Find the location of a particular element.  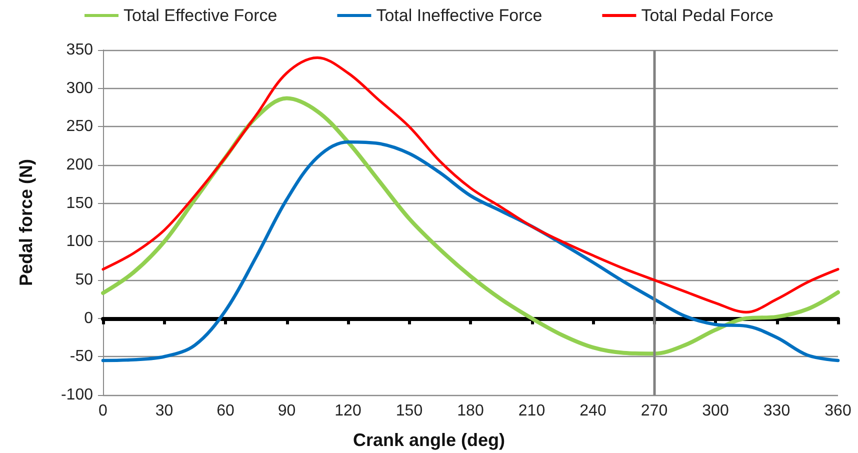

x-tick-label: 240 is located at coordinates (593, 411).